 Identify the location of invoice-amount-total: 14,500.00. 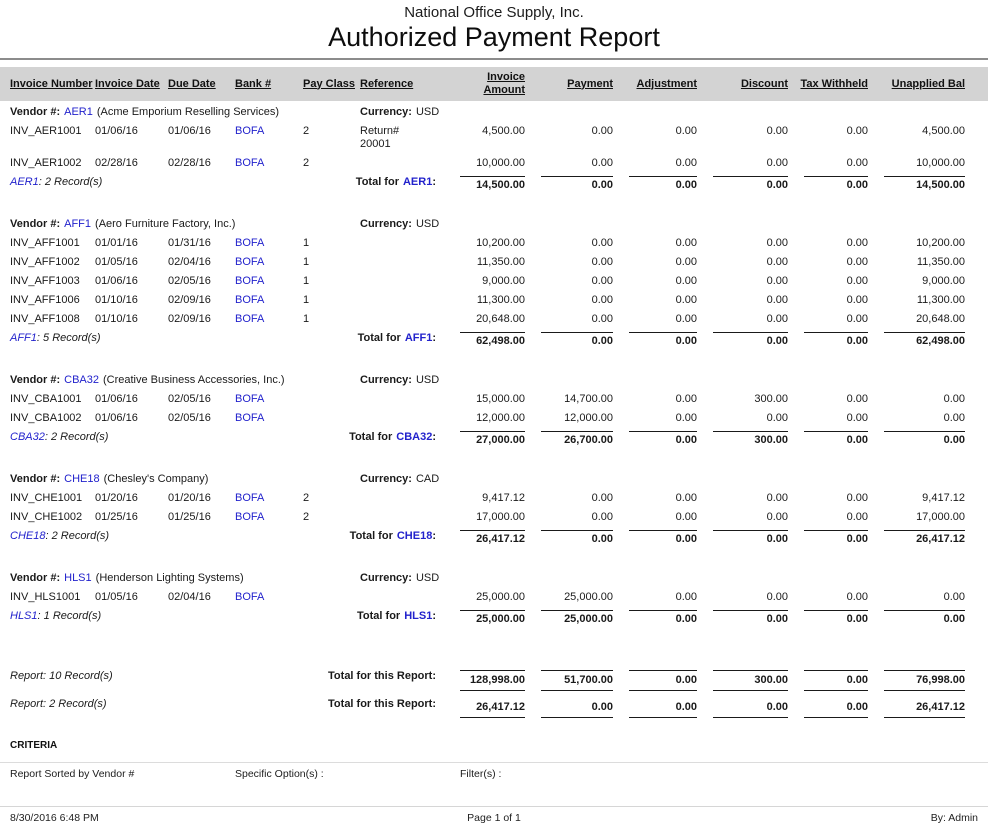
(486, 184).